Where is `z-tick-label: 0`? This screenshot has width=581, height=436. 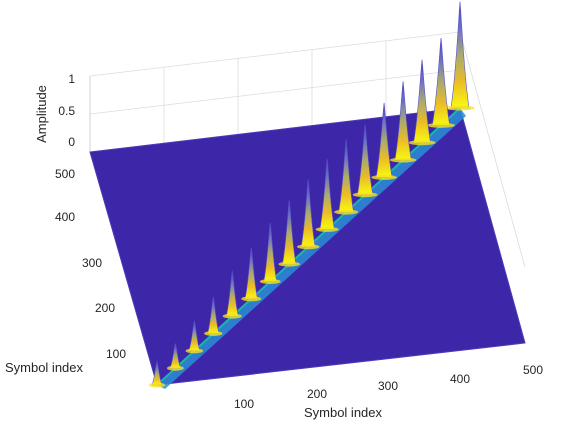
z-tick-label: 0 is located at coordinates (71, 142).